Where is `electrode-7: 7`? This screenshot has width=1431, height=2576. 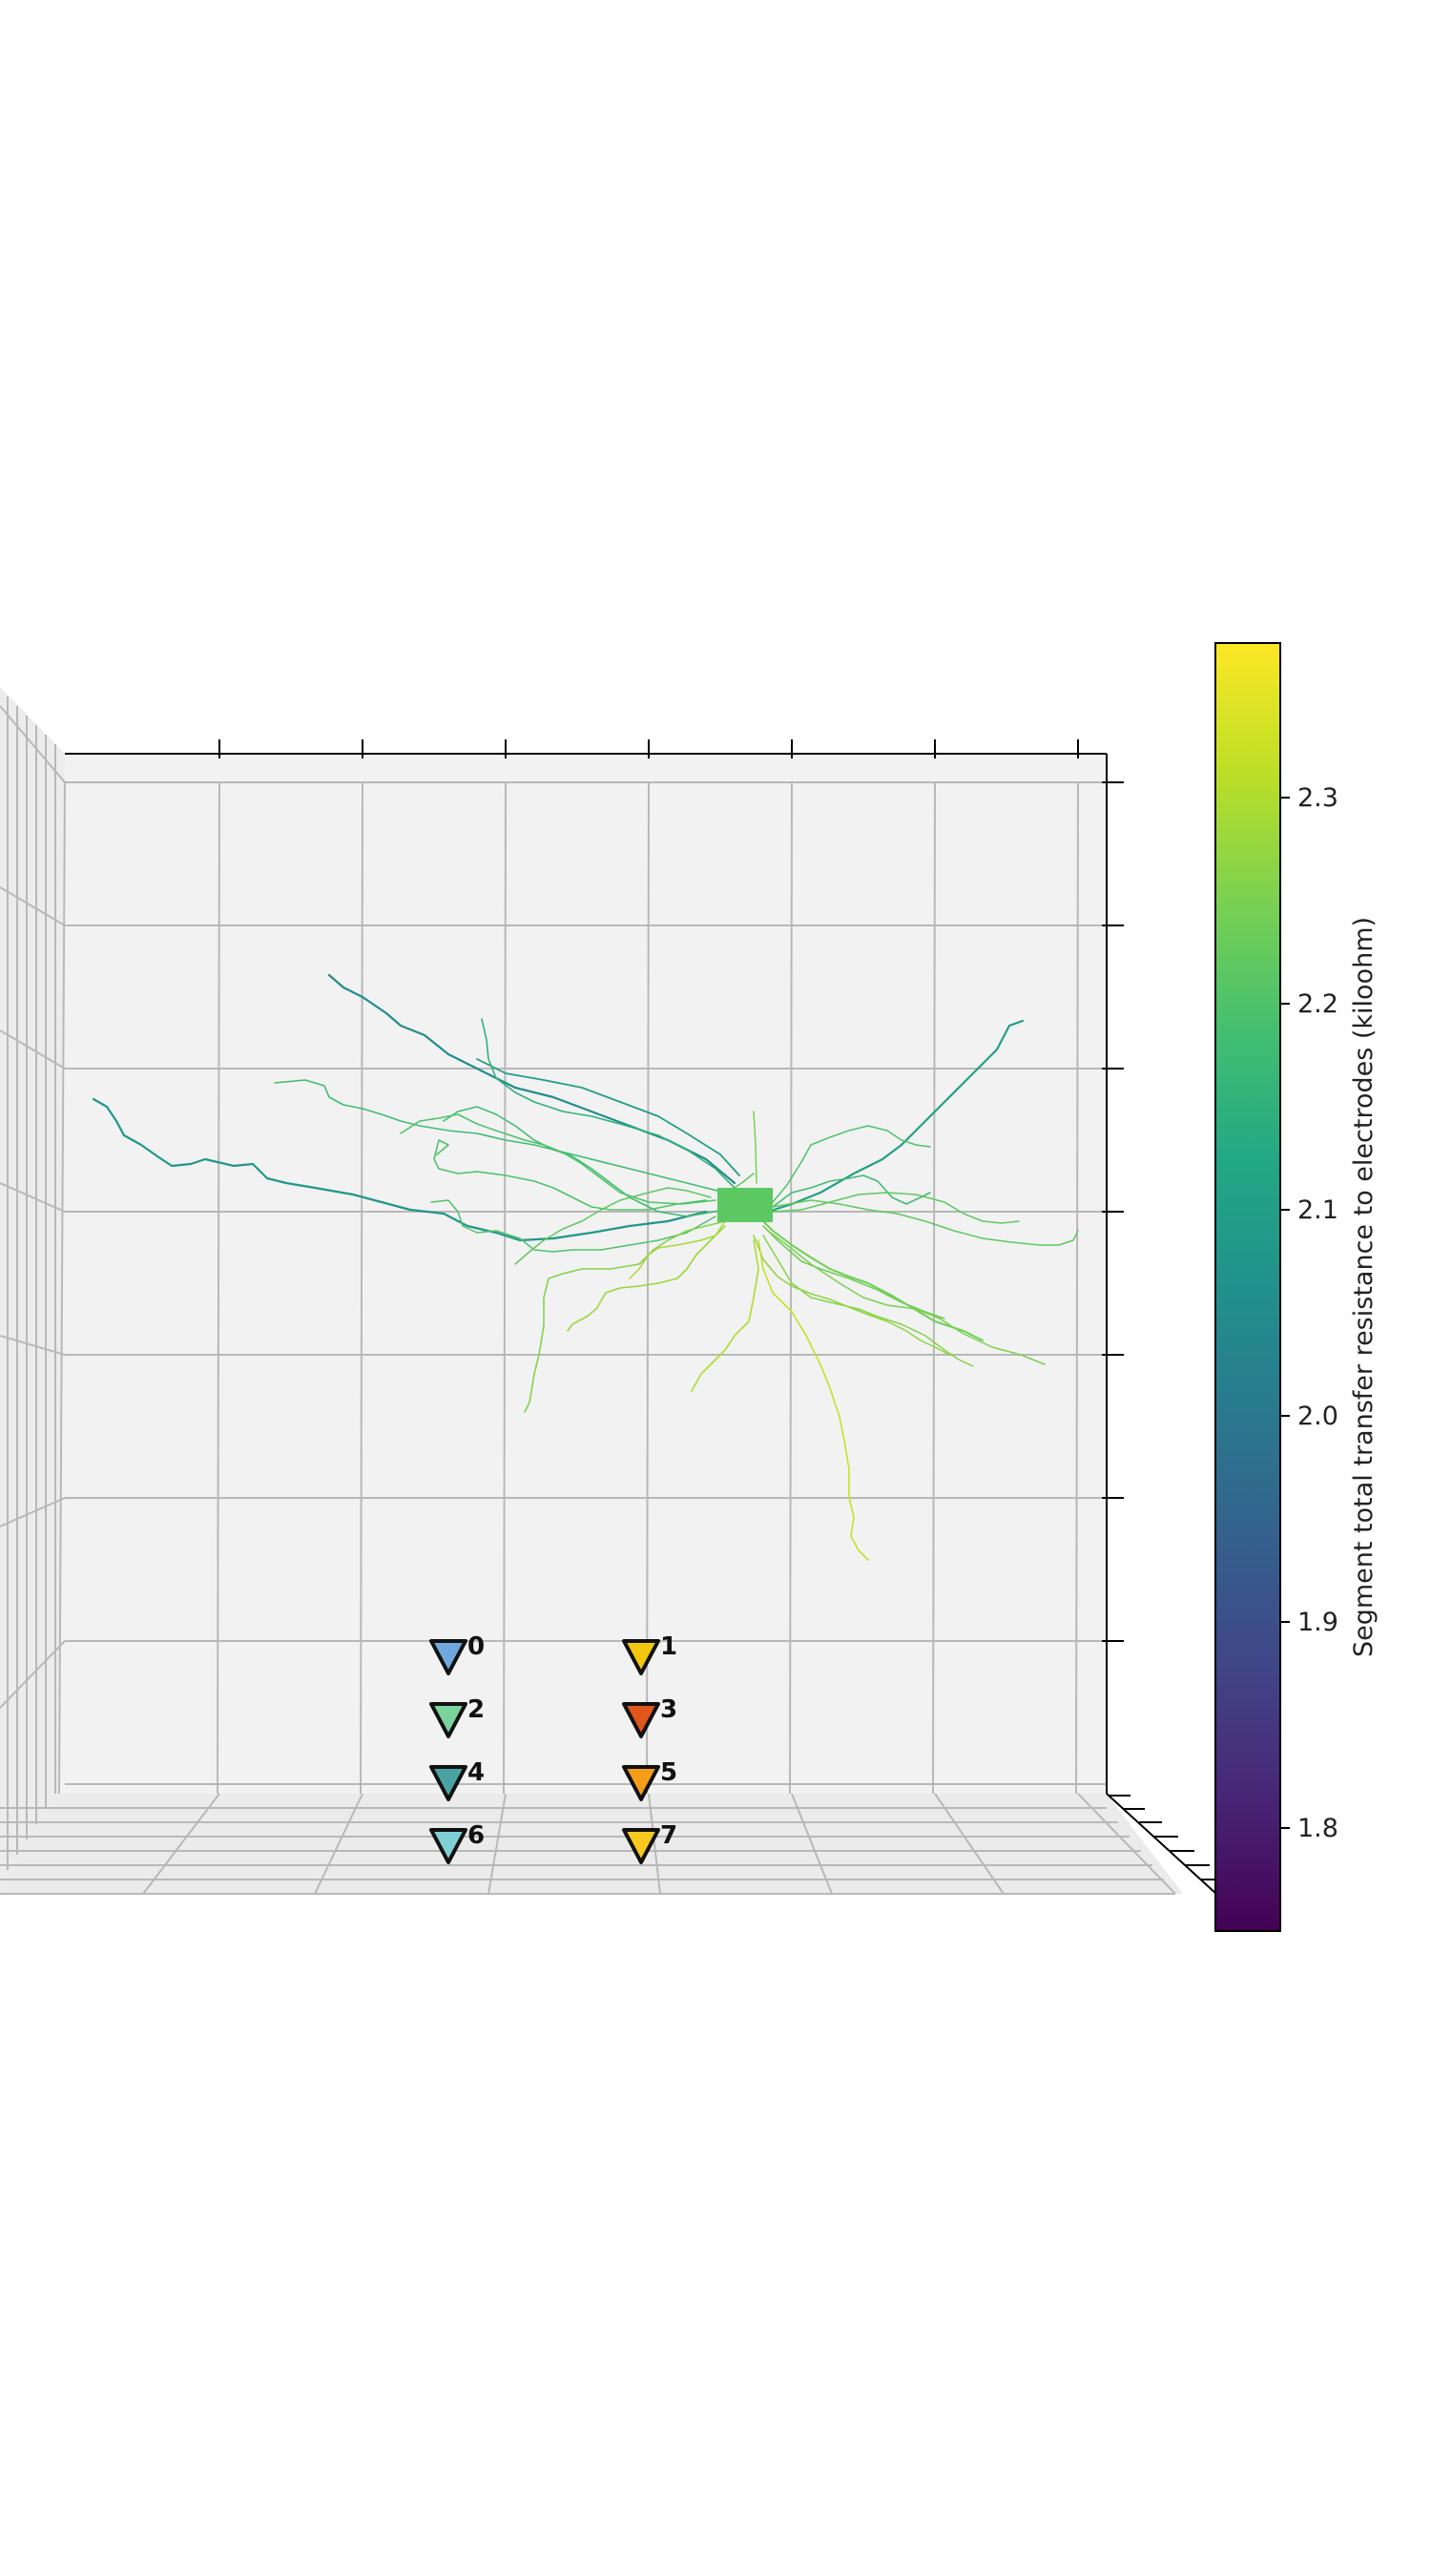 electrode-7: 7 is located at coordinates (649, 1842).